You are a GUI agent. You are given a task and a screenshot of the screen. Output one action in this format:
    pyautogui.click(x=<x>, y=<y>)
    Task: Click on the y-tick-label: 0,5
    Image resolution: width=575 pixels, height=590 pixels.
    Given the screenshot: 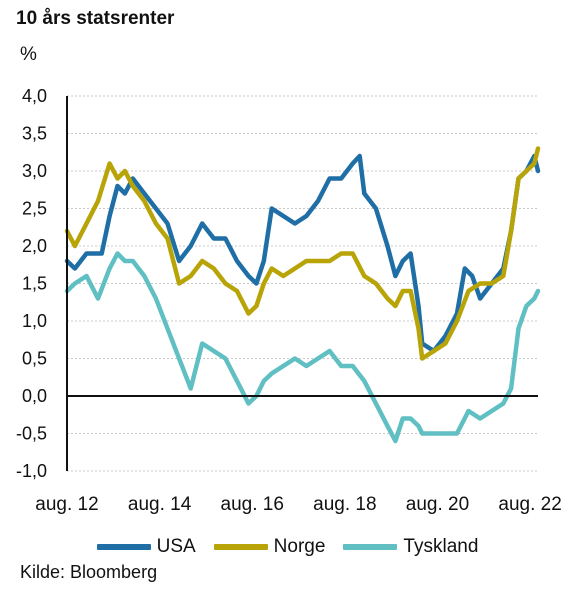 What is the action you would take?
    pyautogui.click(x=34, y=359)
    